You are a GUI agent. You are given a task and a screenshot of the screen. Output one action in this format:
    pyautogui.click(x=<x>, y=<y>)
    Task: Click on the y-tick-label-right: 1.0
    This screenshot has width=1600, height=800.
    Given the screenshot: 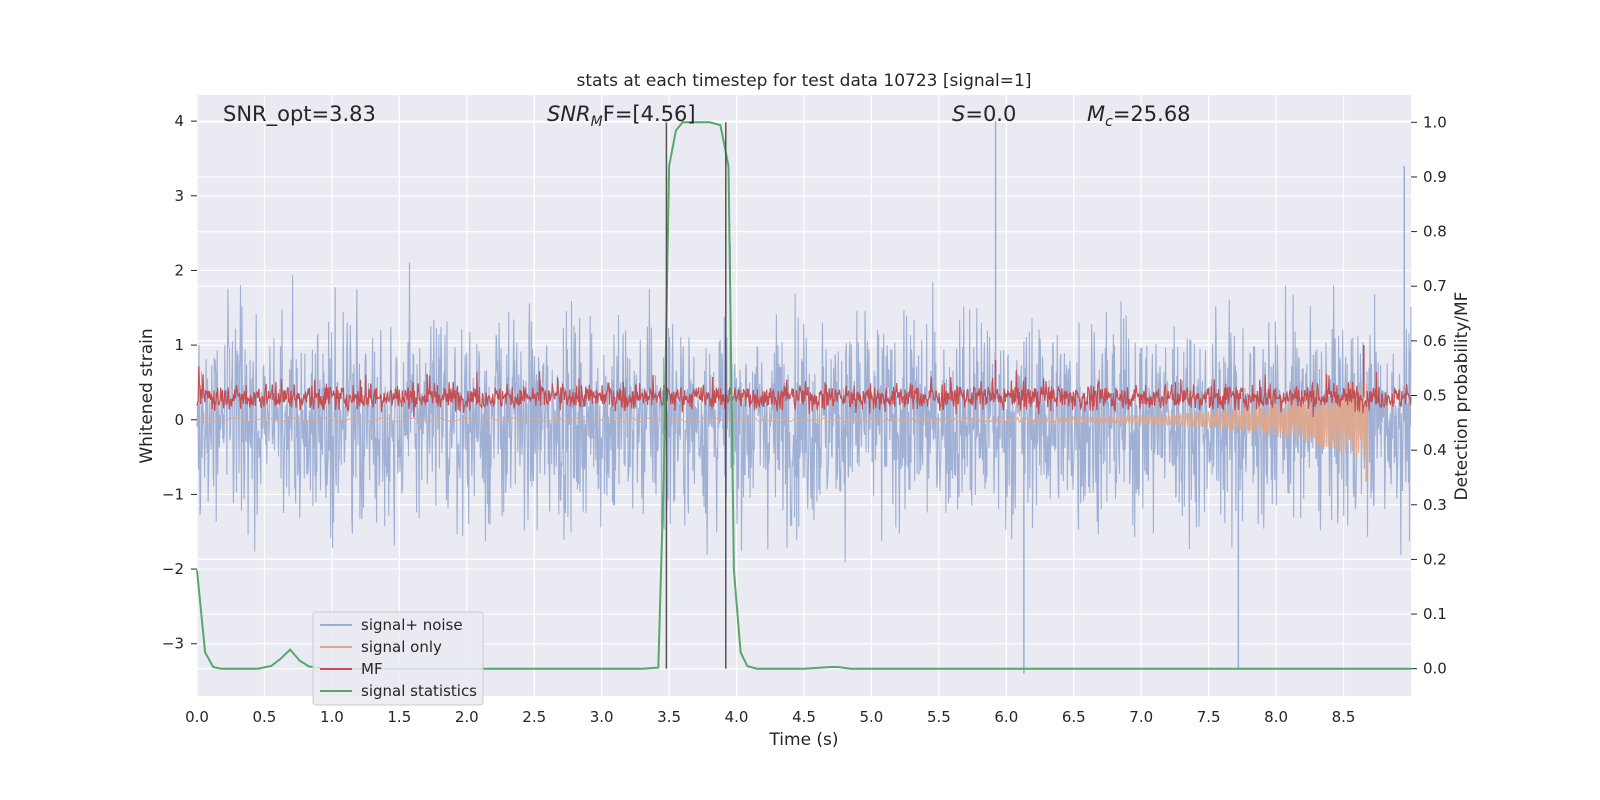 What is the action you would take?
    pyautogui.click(x=1435, y=122)
    